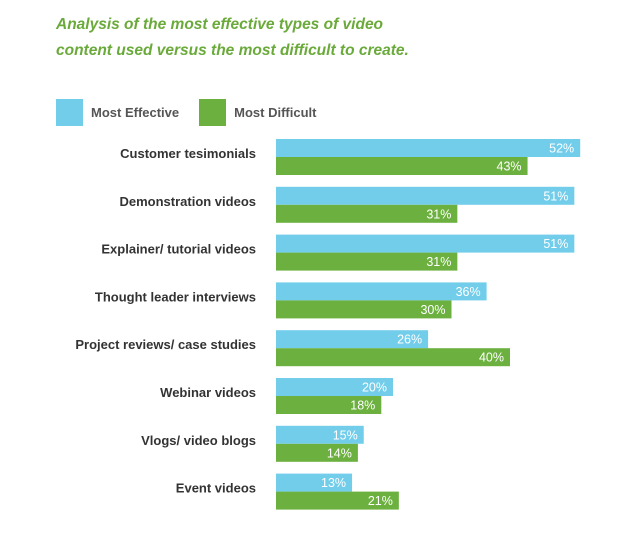  What do you see at coordinates (187, 201) in the screenshot?
I see `category-label-demonstration-videos: Demonstration videos` at bounding box center [187, 201].